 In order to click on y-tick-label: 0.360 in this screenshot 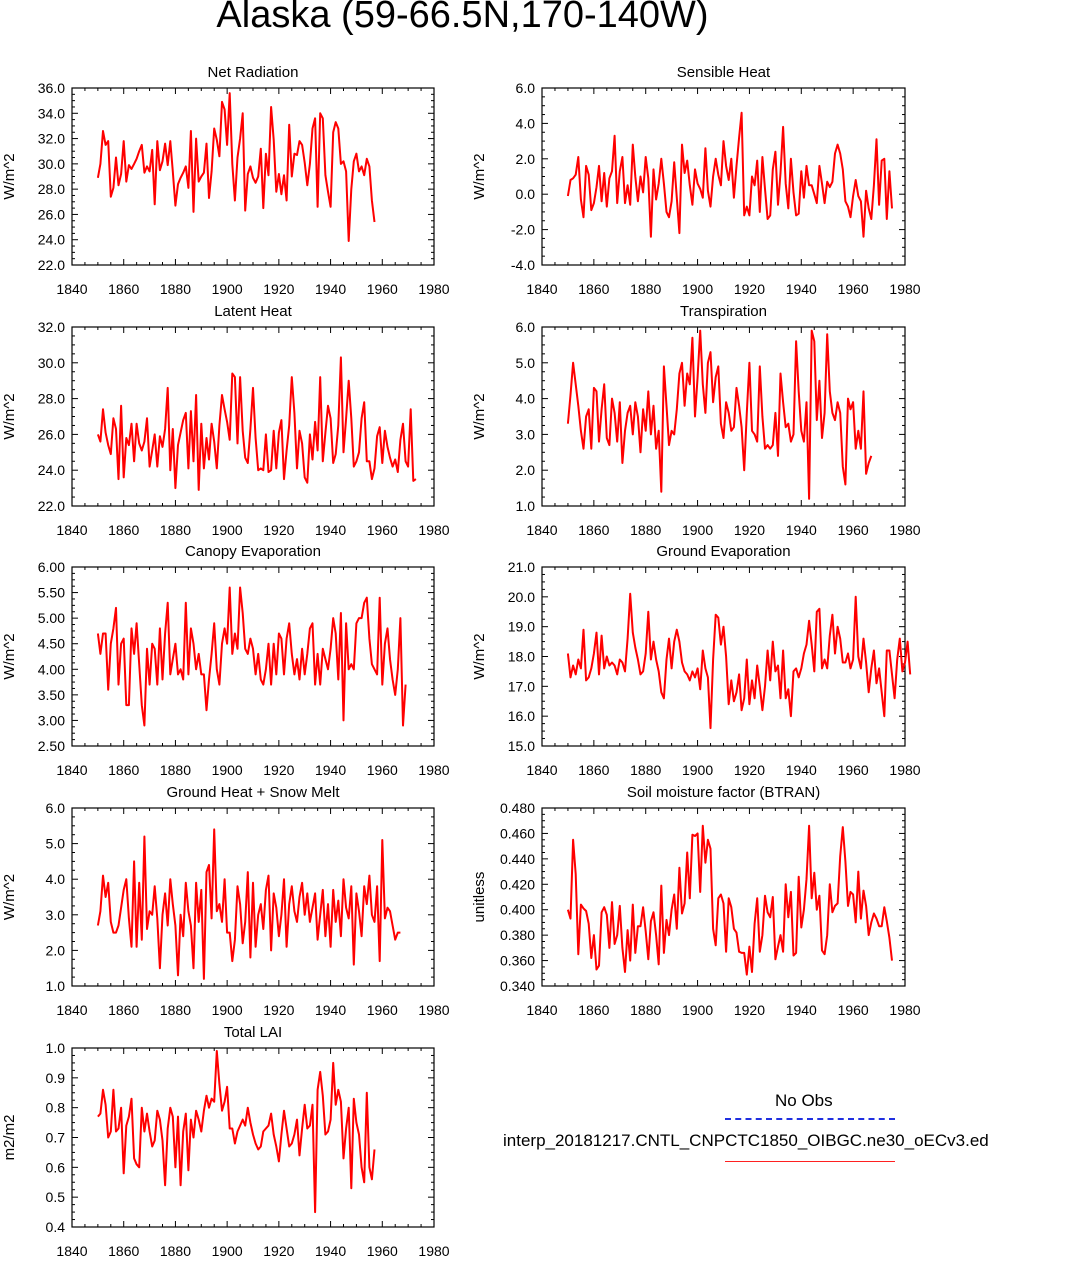, I will do `click(517, 961)`.